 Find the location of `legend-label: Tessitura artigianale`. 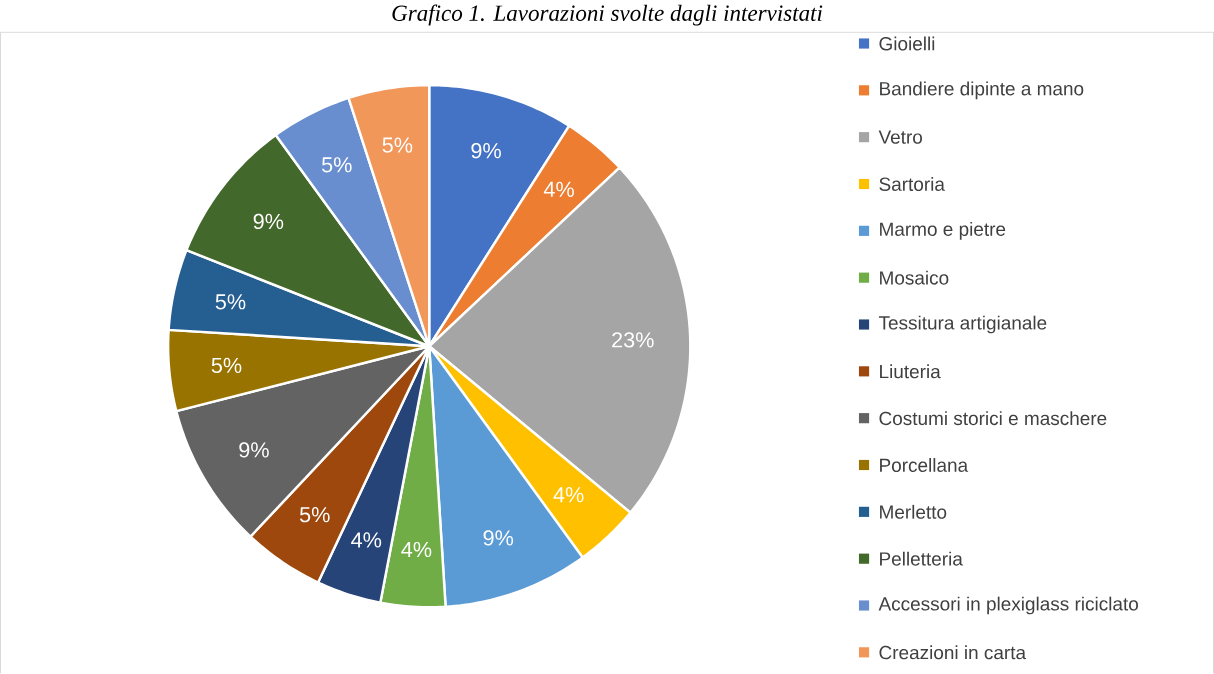

legend-label: Tessitura artigianale is located at coordinates (962, 324).